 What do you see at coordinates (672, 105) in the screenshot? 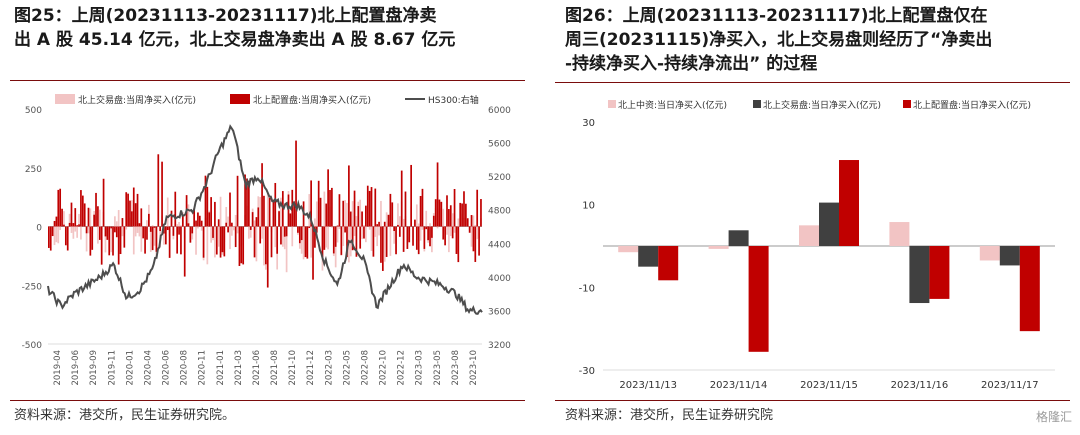
I see `legend-label-0: 北上中资:当日净买入(亿元)` at bounding box center [672, 105].